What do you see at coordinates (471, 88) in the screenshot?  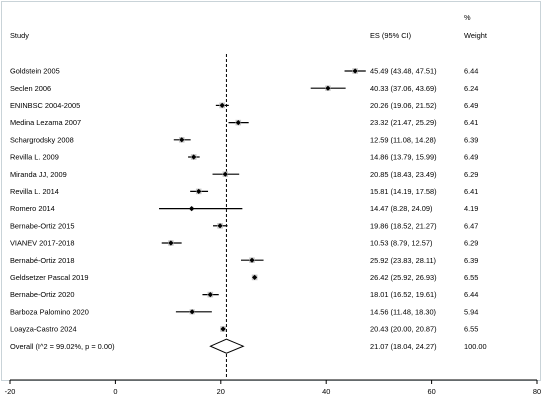 I see `weight-label: 6.24` at bounding box center [471, 88].